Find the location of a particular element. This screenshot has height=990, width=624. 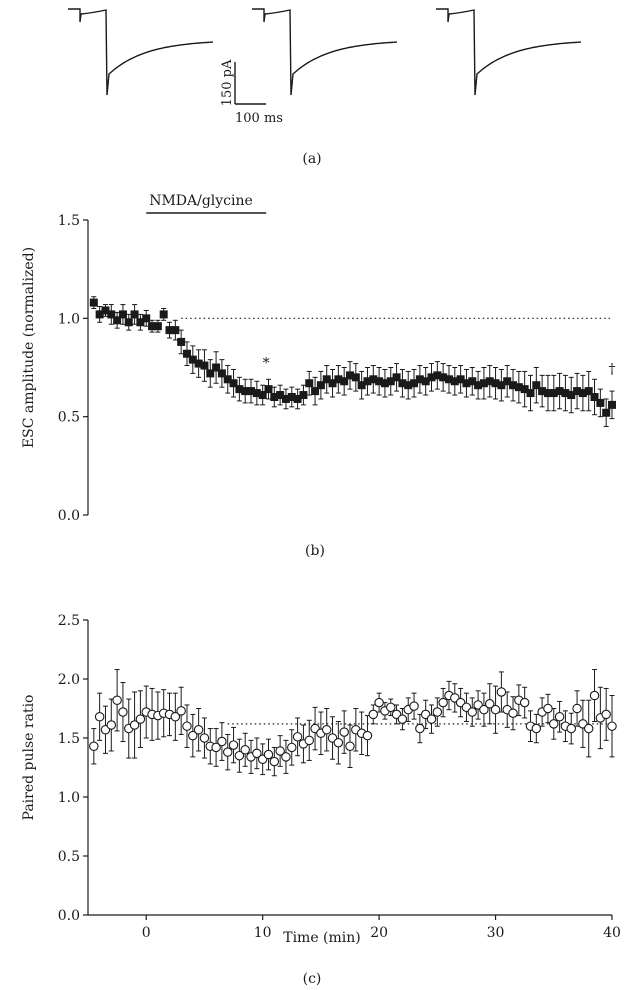

y-tick-label: 1.5 is located at coordinates (69, 739).